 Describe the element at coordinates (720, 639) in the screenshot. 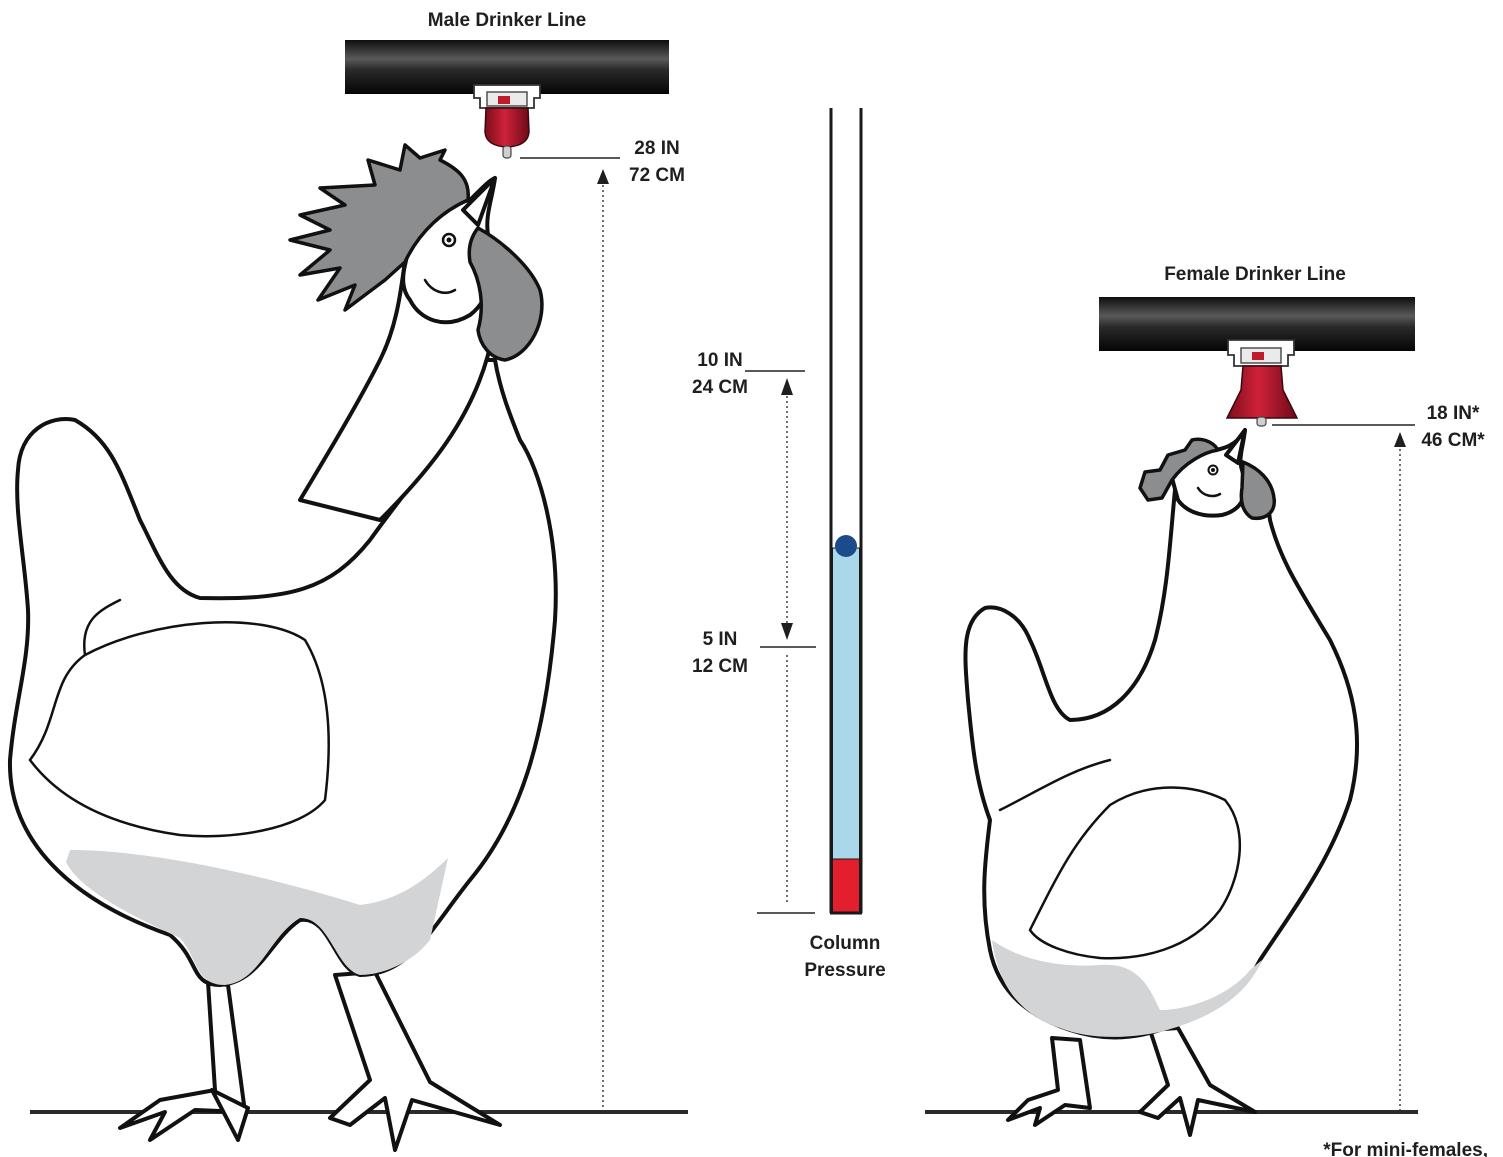

I see `column-mid-inches: 5 IN` at that location.